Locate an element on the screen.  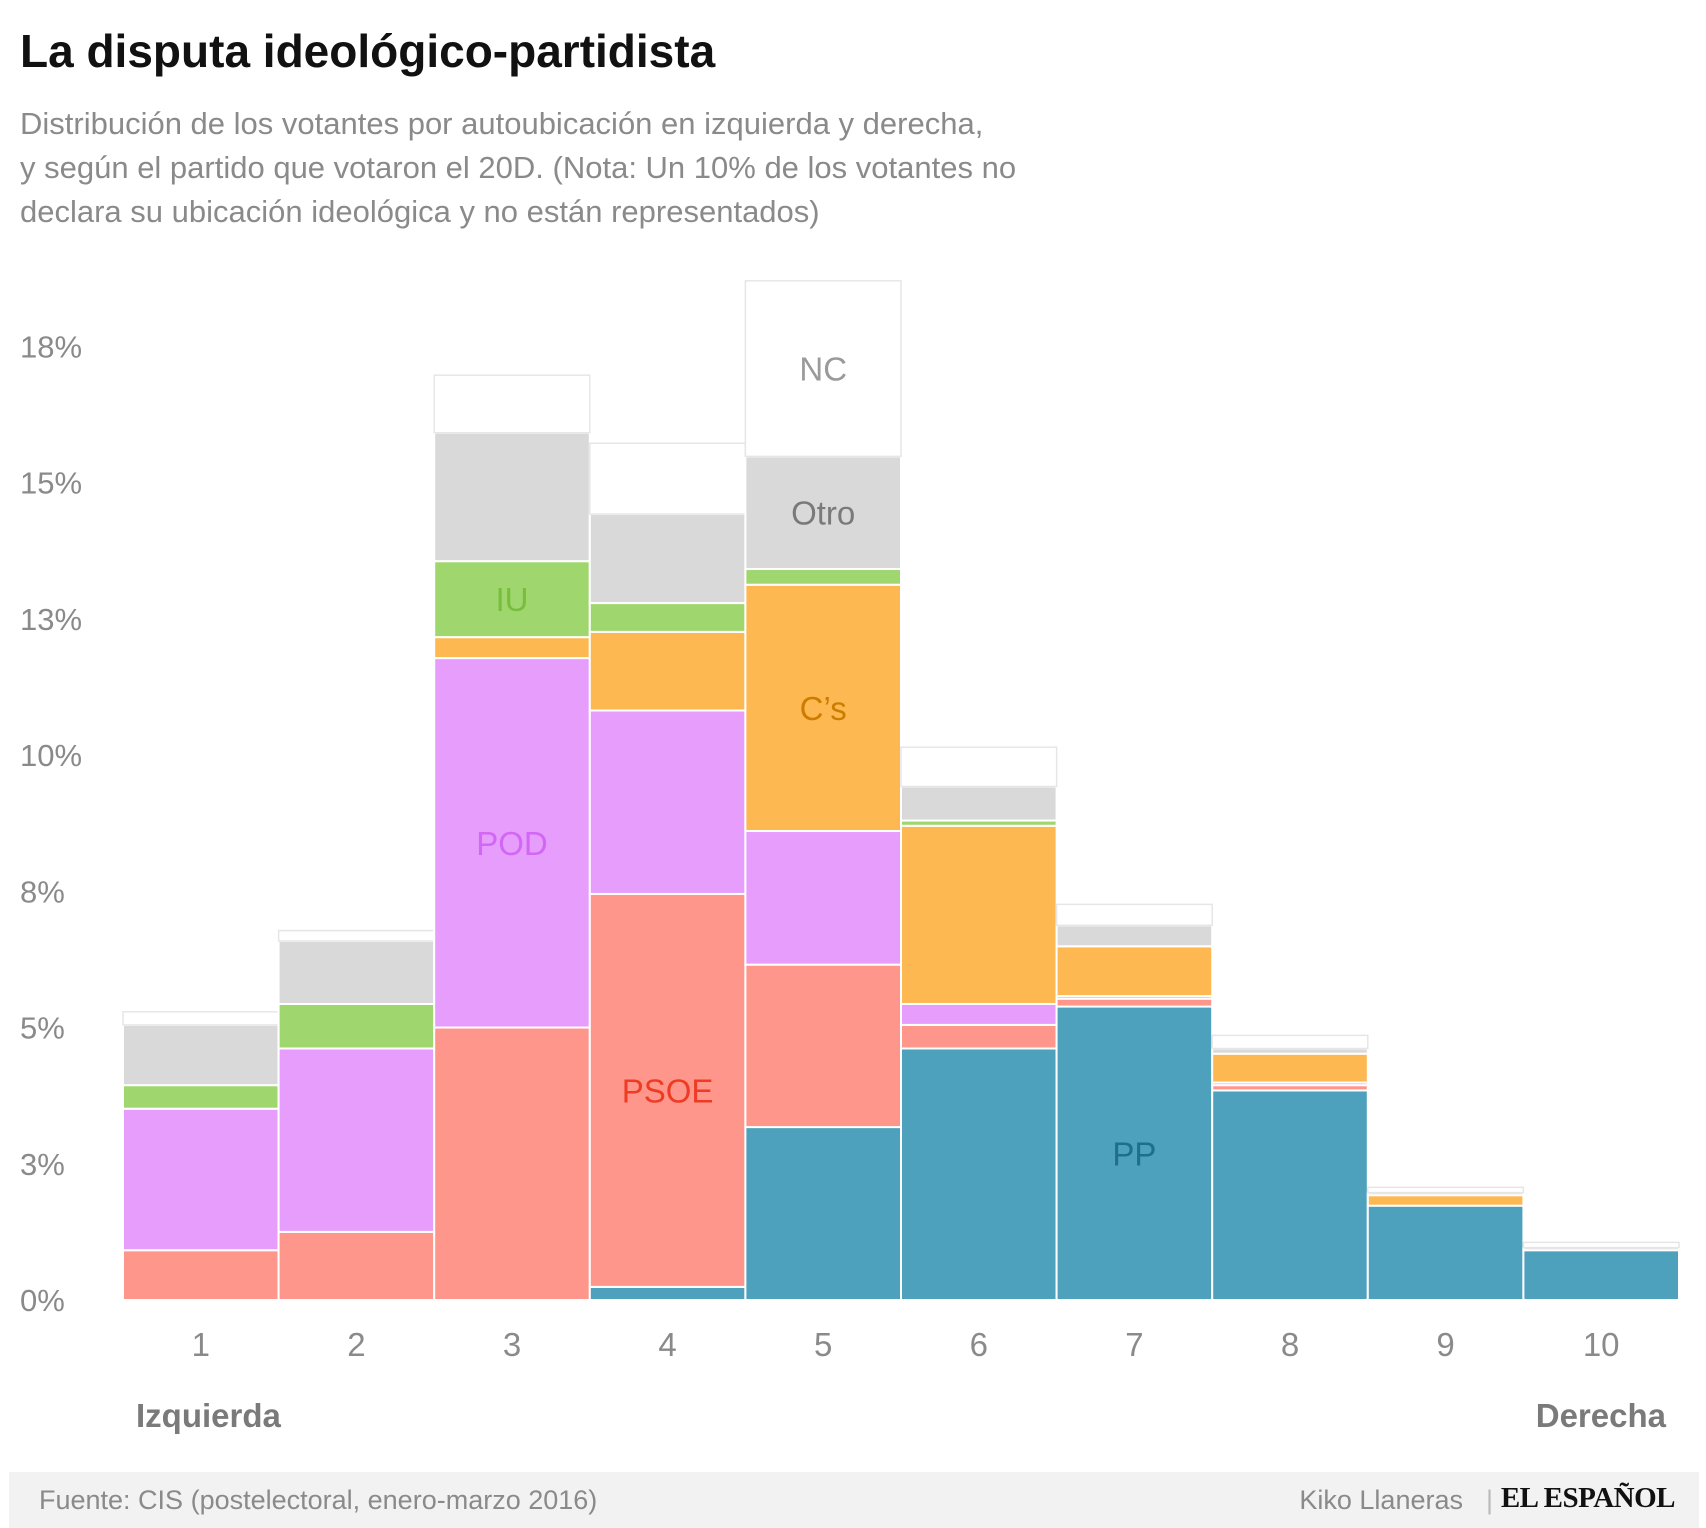
x-tick-label: 10 is located at coordinates (1601, 1344).